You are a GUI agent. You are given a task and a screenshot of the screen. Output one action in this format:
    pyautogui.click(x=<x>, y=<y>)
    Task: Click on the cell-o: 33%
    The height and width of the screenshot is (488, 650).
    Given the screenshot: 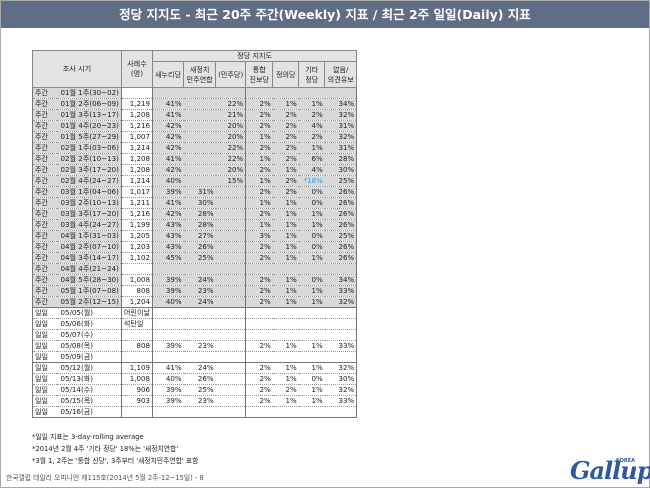 What is the action you would take?
    pyautogui.click(x=341, y=291)
    